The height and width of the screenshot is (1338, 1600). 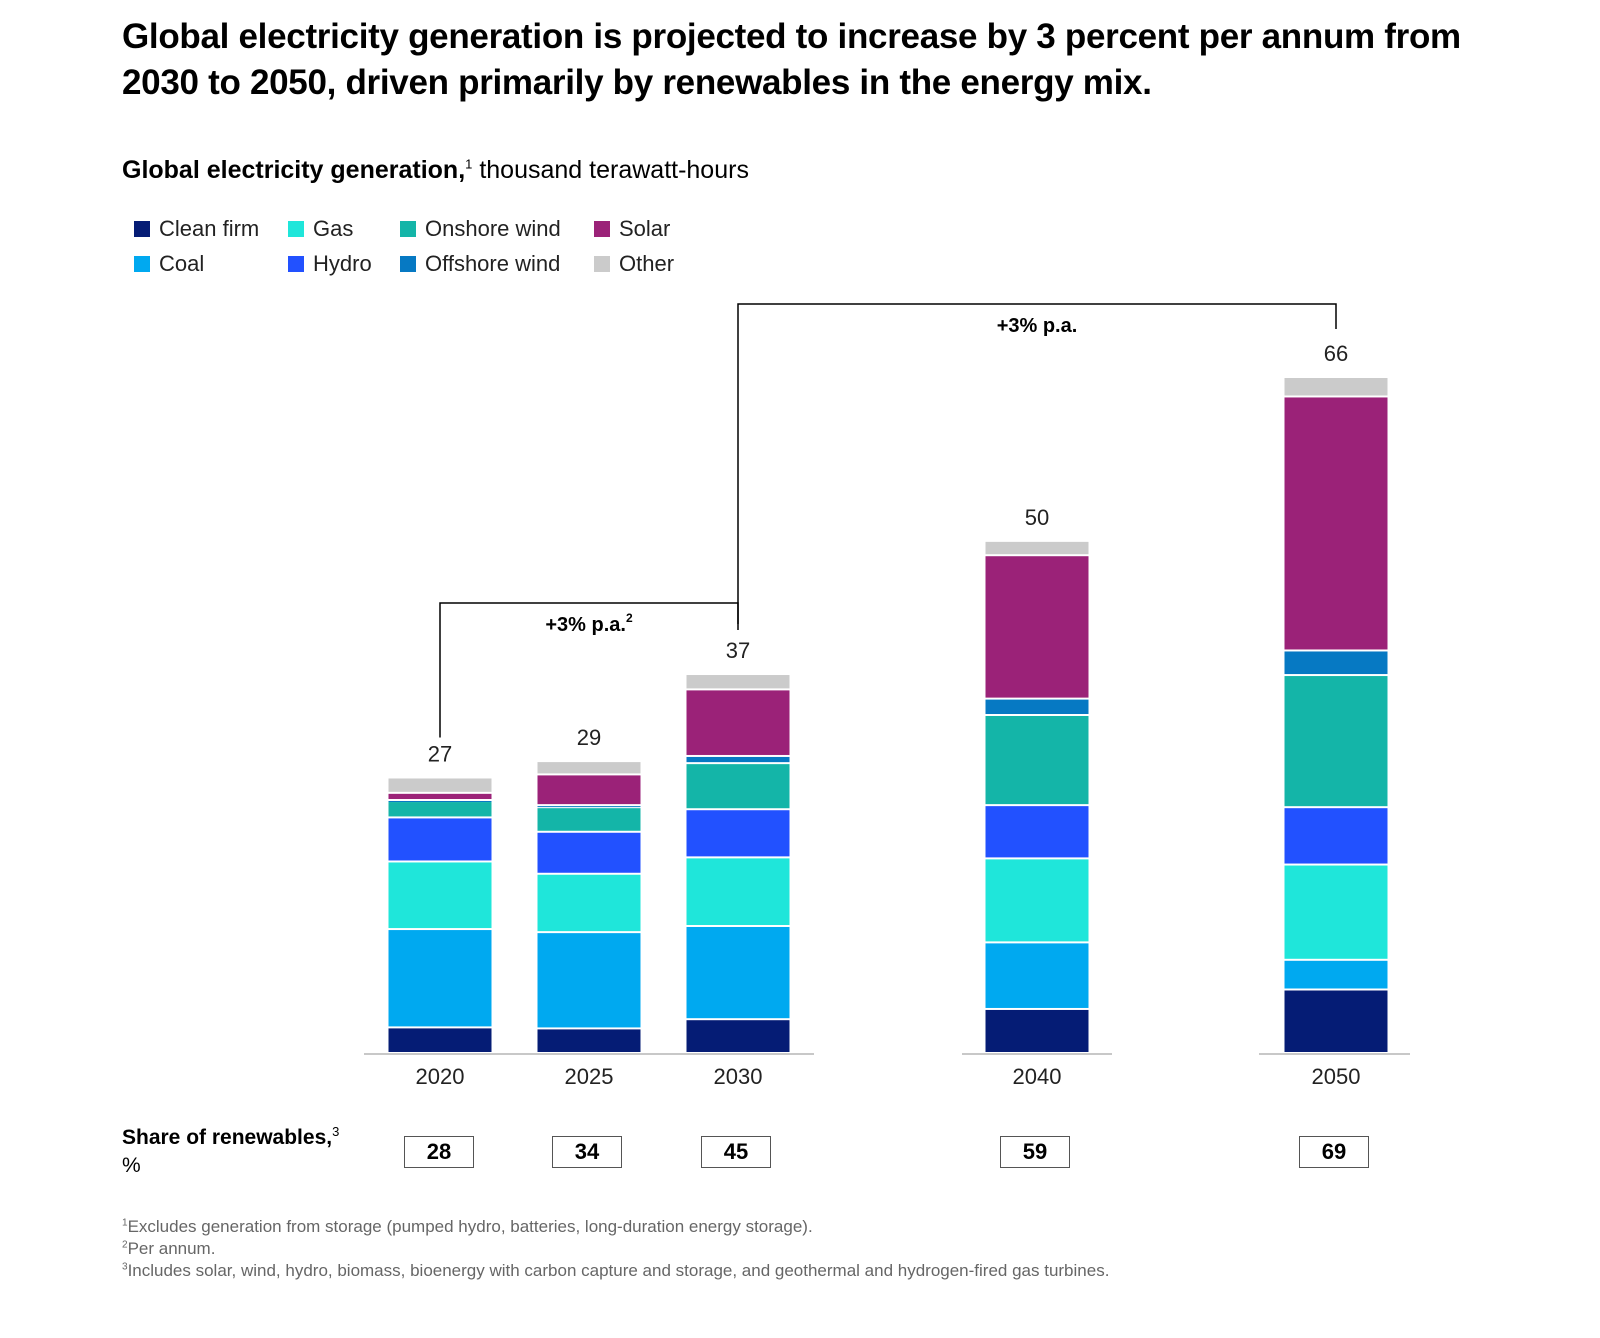 I want to click on legend-item-other: Other, so click(x=634, y=264).